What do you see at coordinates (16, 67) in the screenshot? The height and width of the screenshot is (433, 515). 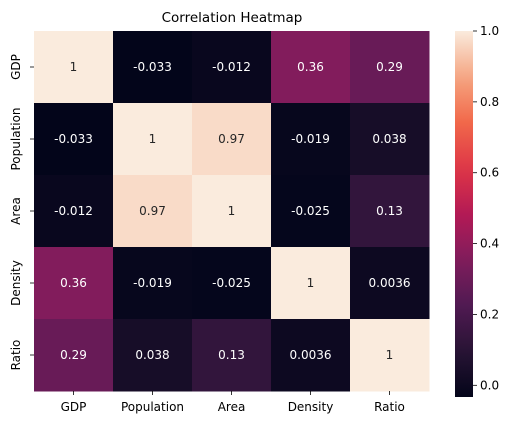 I see `y-tick-label: GDP` at bounding box center [16, 67].